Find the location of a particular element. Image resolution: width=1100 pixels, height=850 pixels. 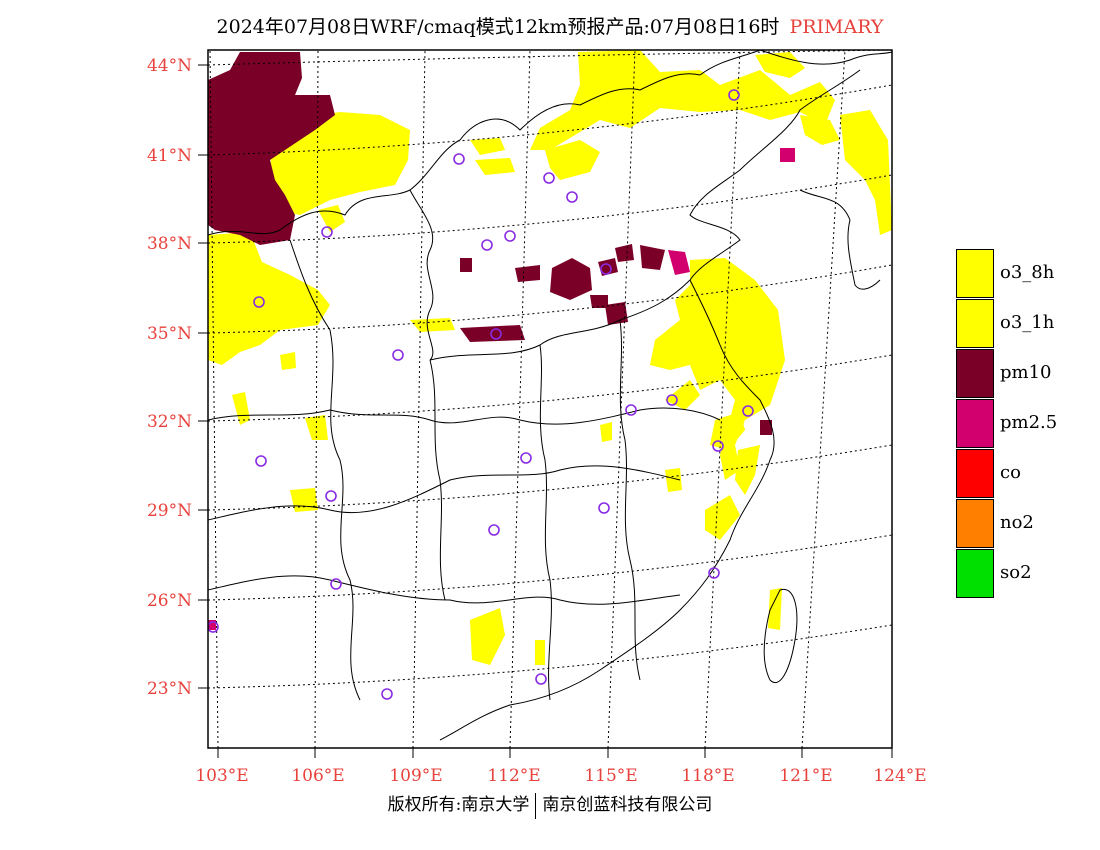

legend-label: pm2.5 is located at coordinates (1029, 422).